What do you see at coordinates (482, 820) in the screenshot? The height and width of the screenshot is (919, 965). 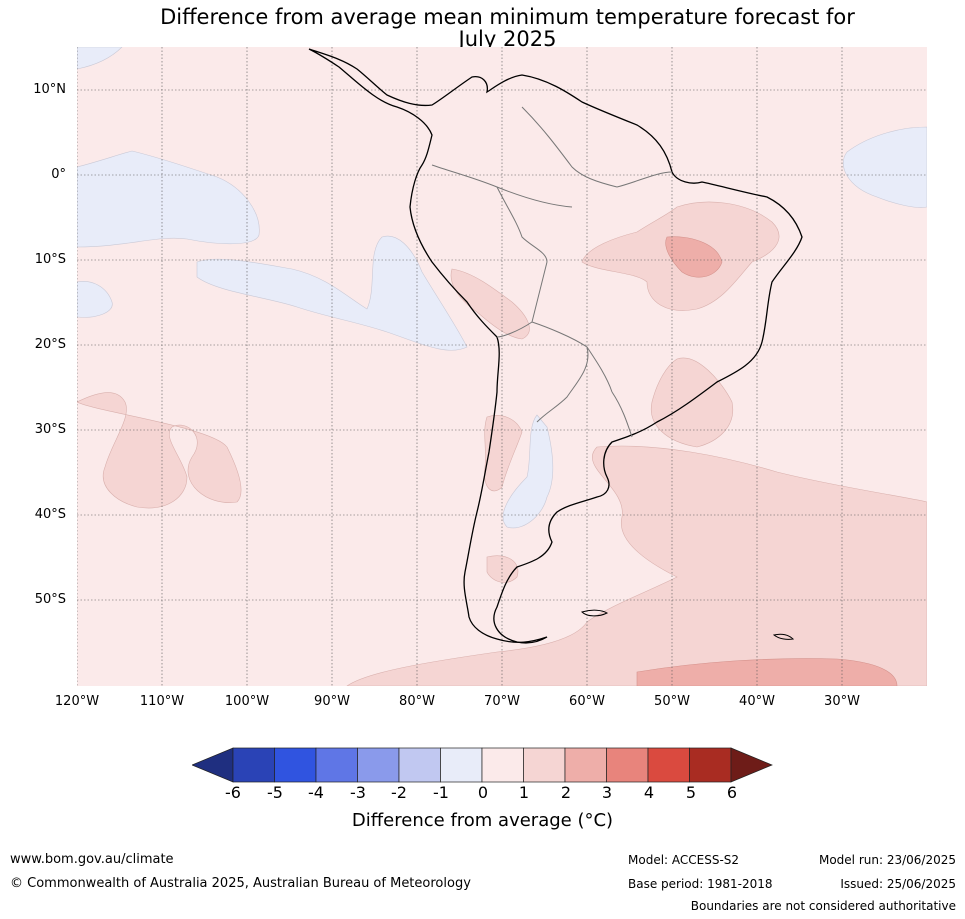 I see `colorbar-label: Difference from average (°C)` at bounding box center [482, 820].